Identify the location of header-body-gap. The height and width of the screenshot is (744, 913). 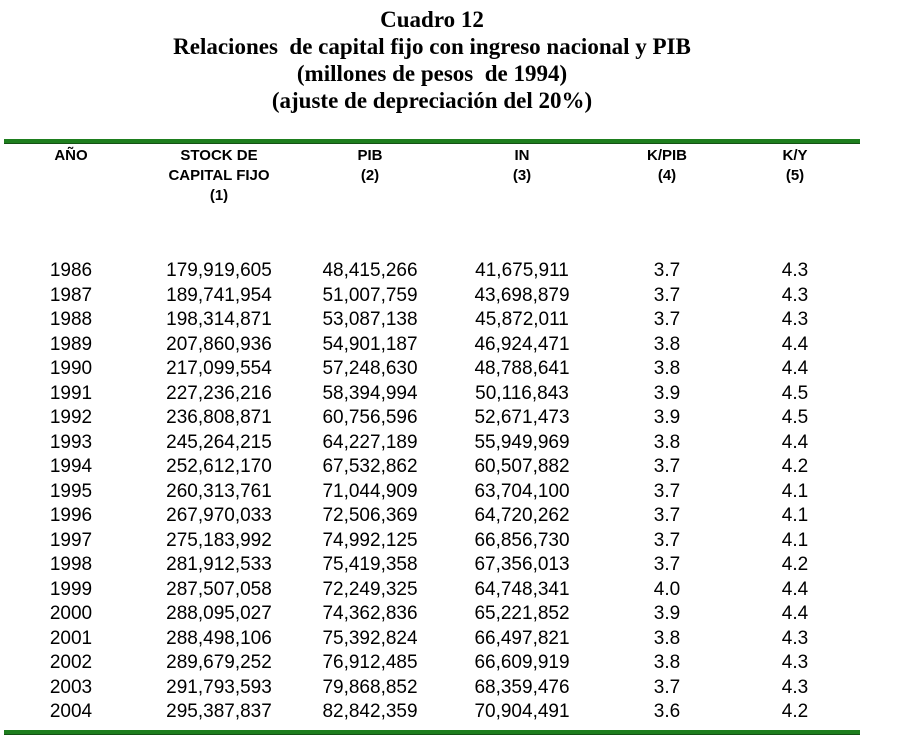
(432, 232).